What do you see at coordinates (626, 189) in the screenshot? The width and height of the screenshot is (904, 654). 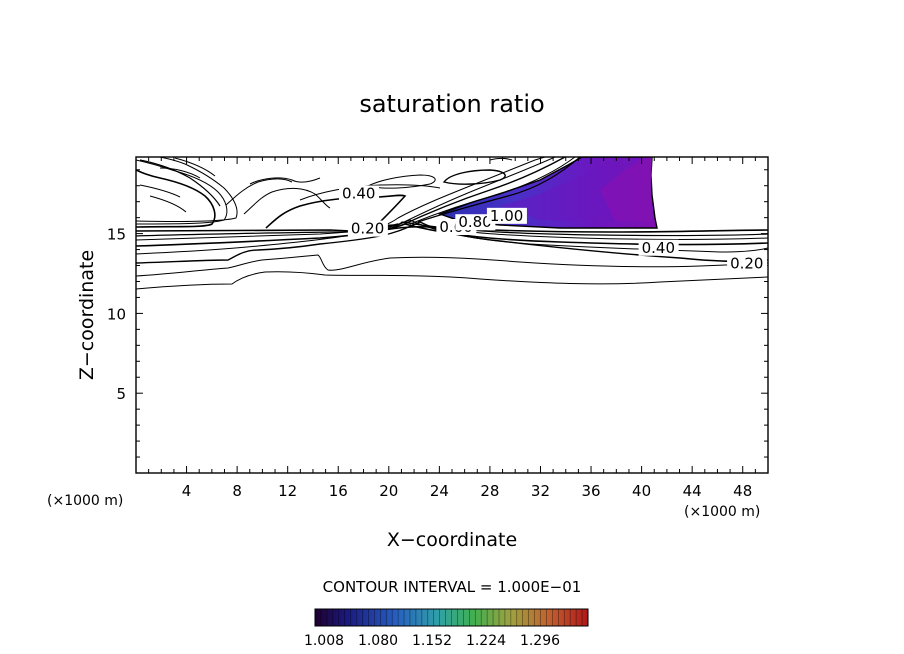 I see `fill-core-band` at bounding box center [626, 189].